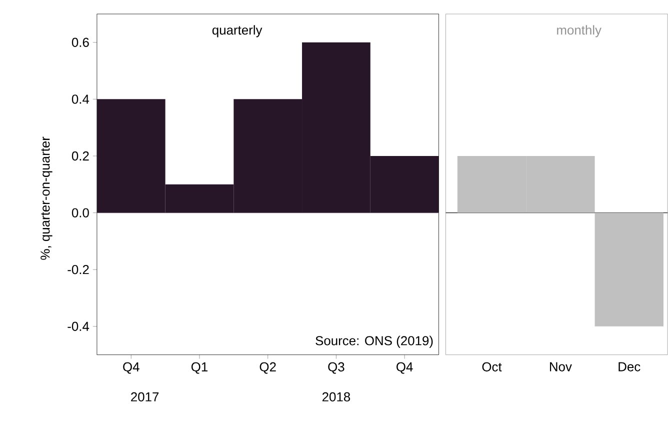 This screenshot has height=421, width=668. What do you see at coordinates (629, 367) in the screenshot?
I see `x-tick-label: Dec` at bounding box center [629, 367].